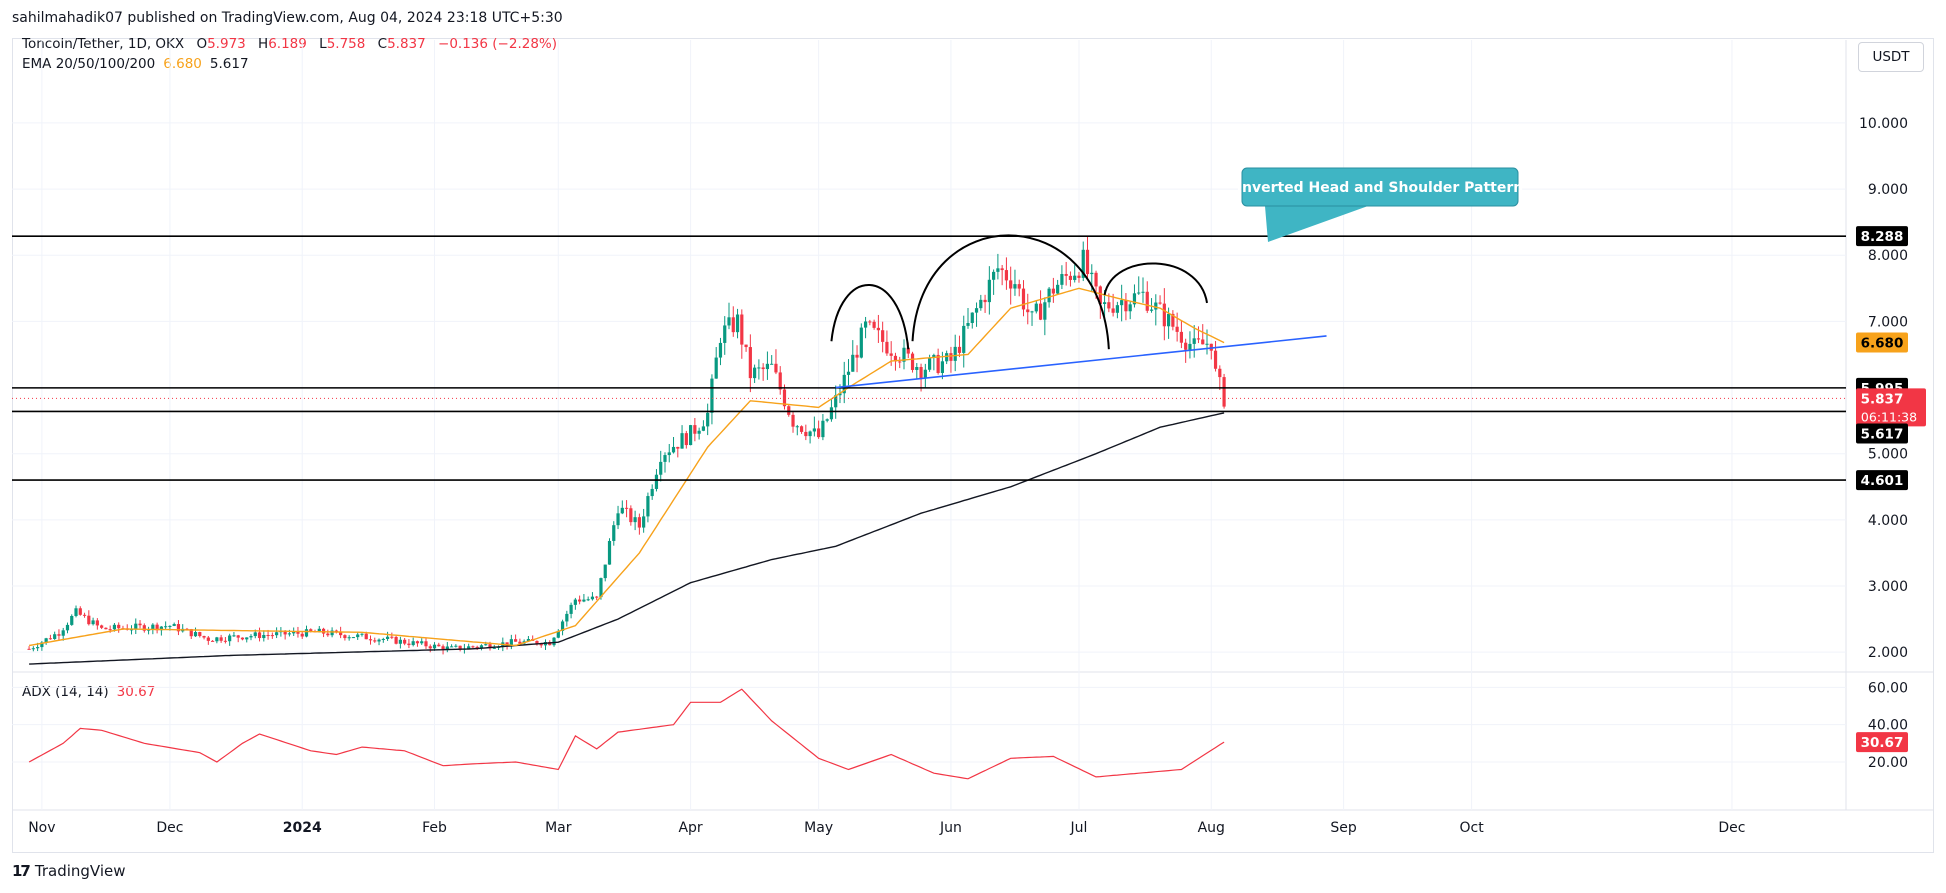 The image size is (1946, 893). What do you see at coordinates (169, 828) in the screenshot?
I see `time-tick-label: Dec` at bounding box center [169, 828].